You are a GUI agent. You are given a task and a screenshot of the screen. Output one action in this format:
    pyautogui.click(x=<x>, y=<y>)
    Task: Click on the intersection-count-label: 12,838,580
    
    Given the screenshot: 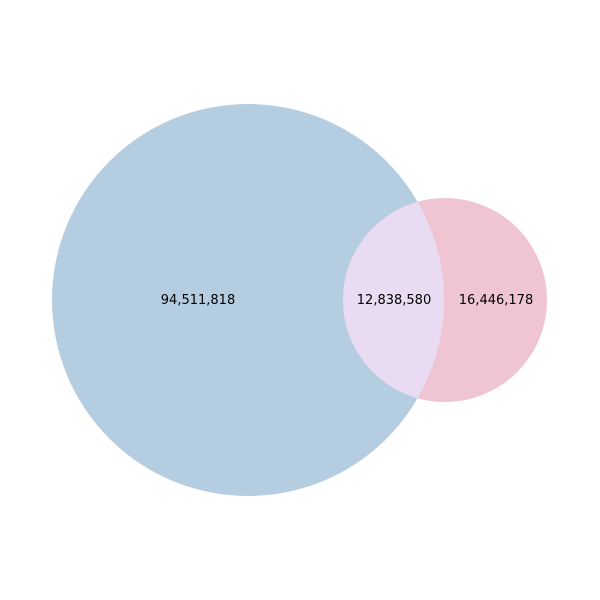 What is the action you would take?
    pyautogui.click(x=394, y=300)
    